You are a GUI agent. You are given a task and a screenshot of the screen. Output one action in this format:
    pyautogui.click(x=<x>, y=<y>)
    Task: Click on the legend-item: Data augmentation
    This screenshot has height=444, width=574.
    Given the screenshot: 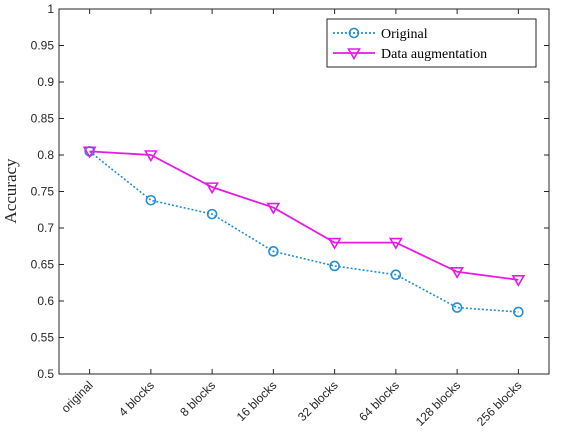 What is the action you would take?
    pyautogui.click(x=410, y=54)
    